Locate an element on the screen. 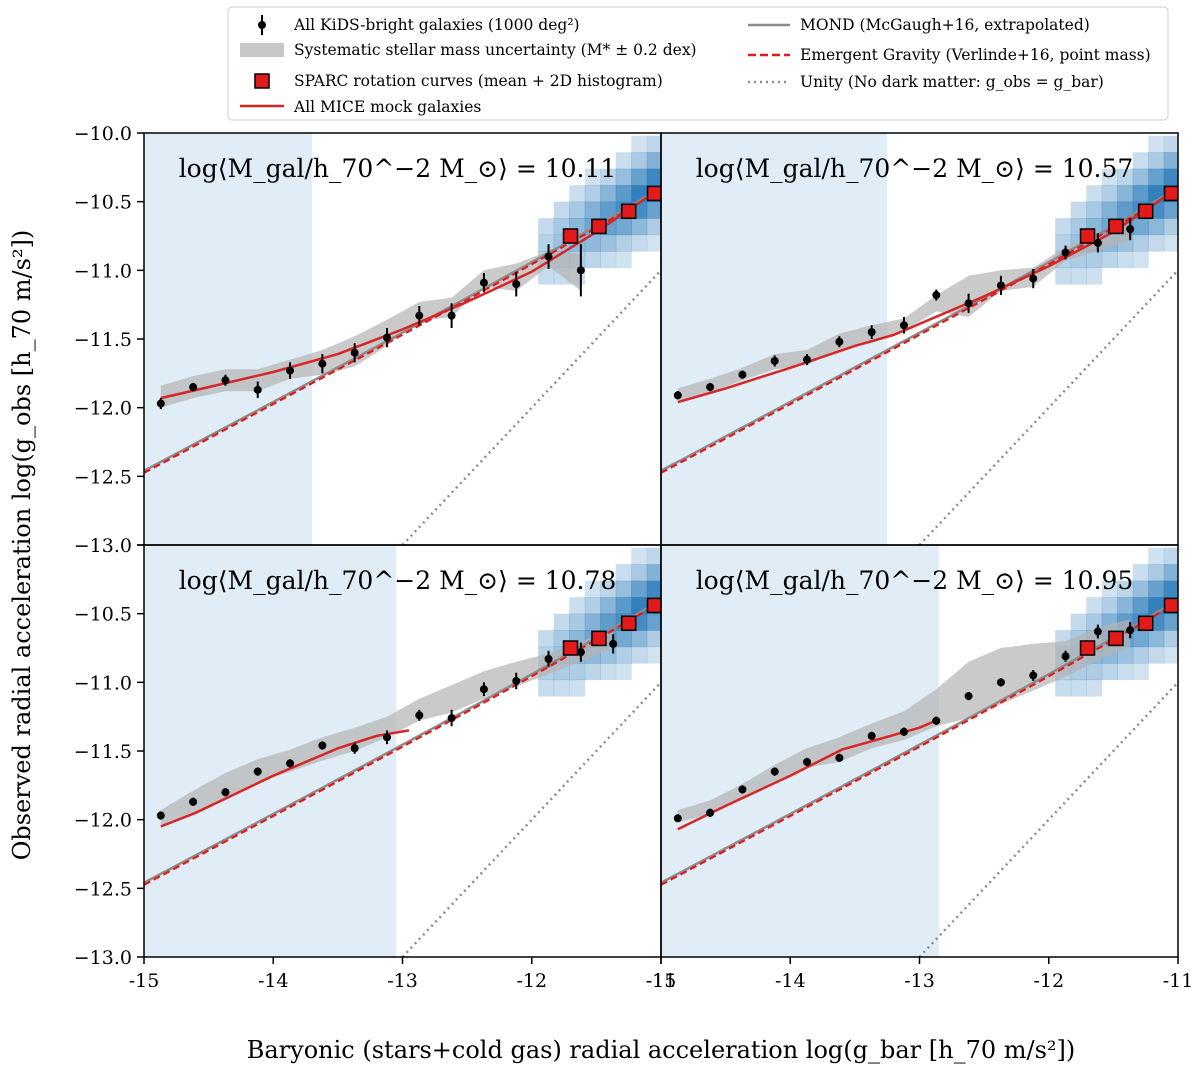  legend-frame is located at coordinates (698, 63).